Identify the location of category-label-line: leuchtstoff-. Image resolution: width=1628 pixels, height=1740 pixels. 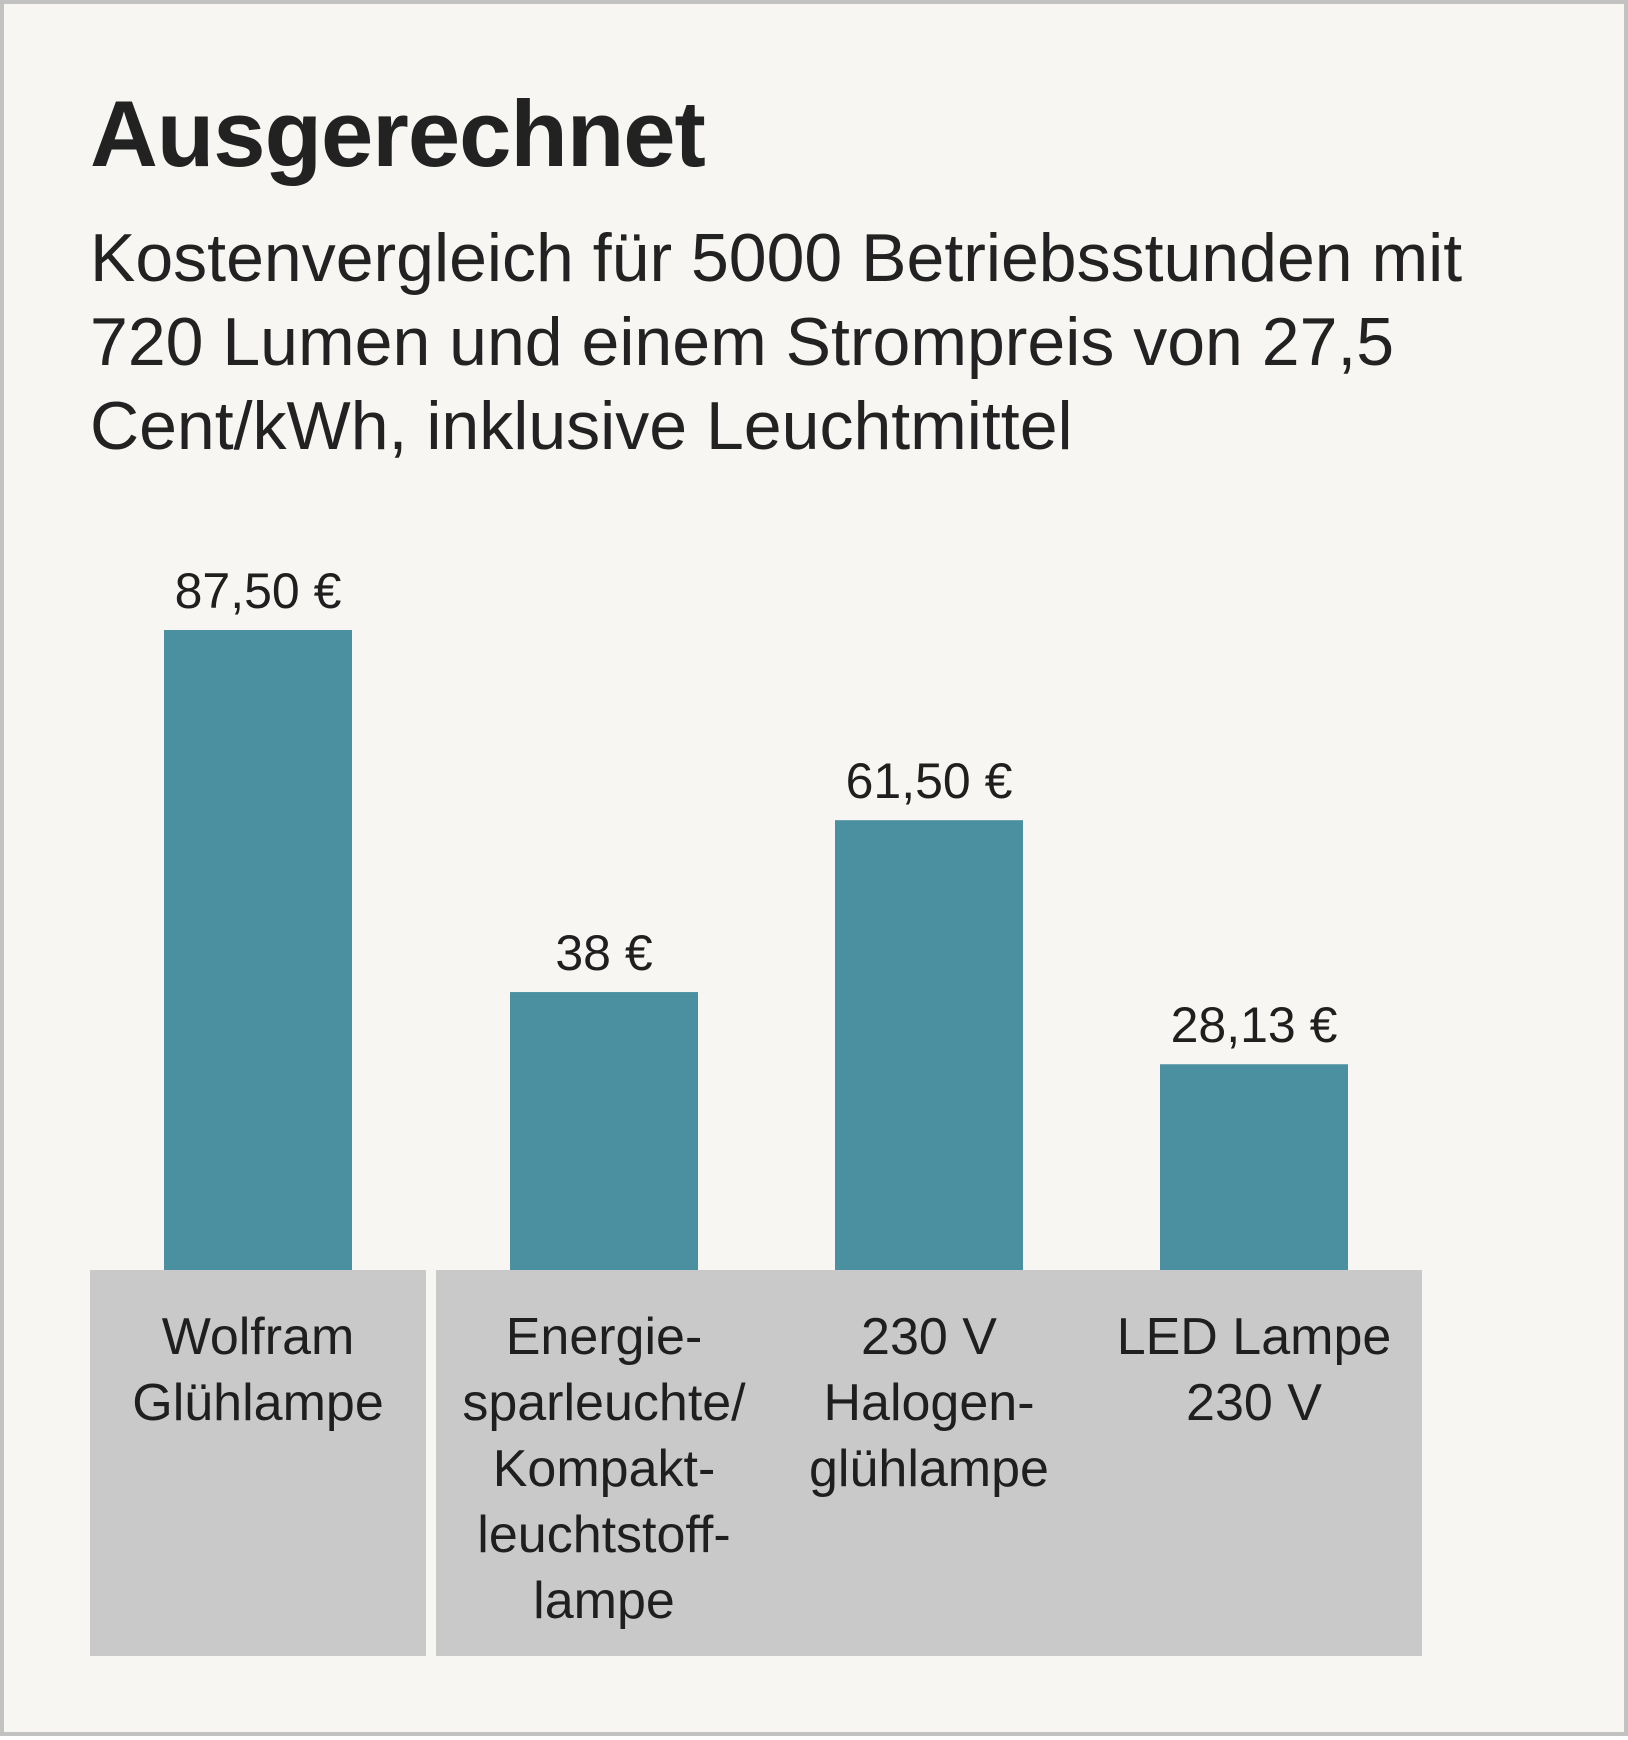
(603, 1535).